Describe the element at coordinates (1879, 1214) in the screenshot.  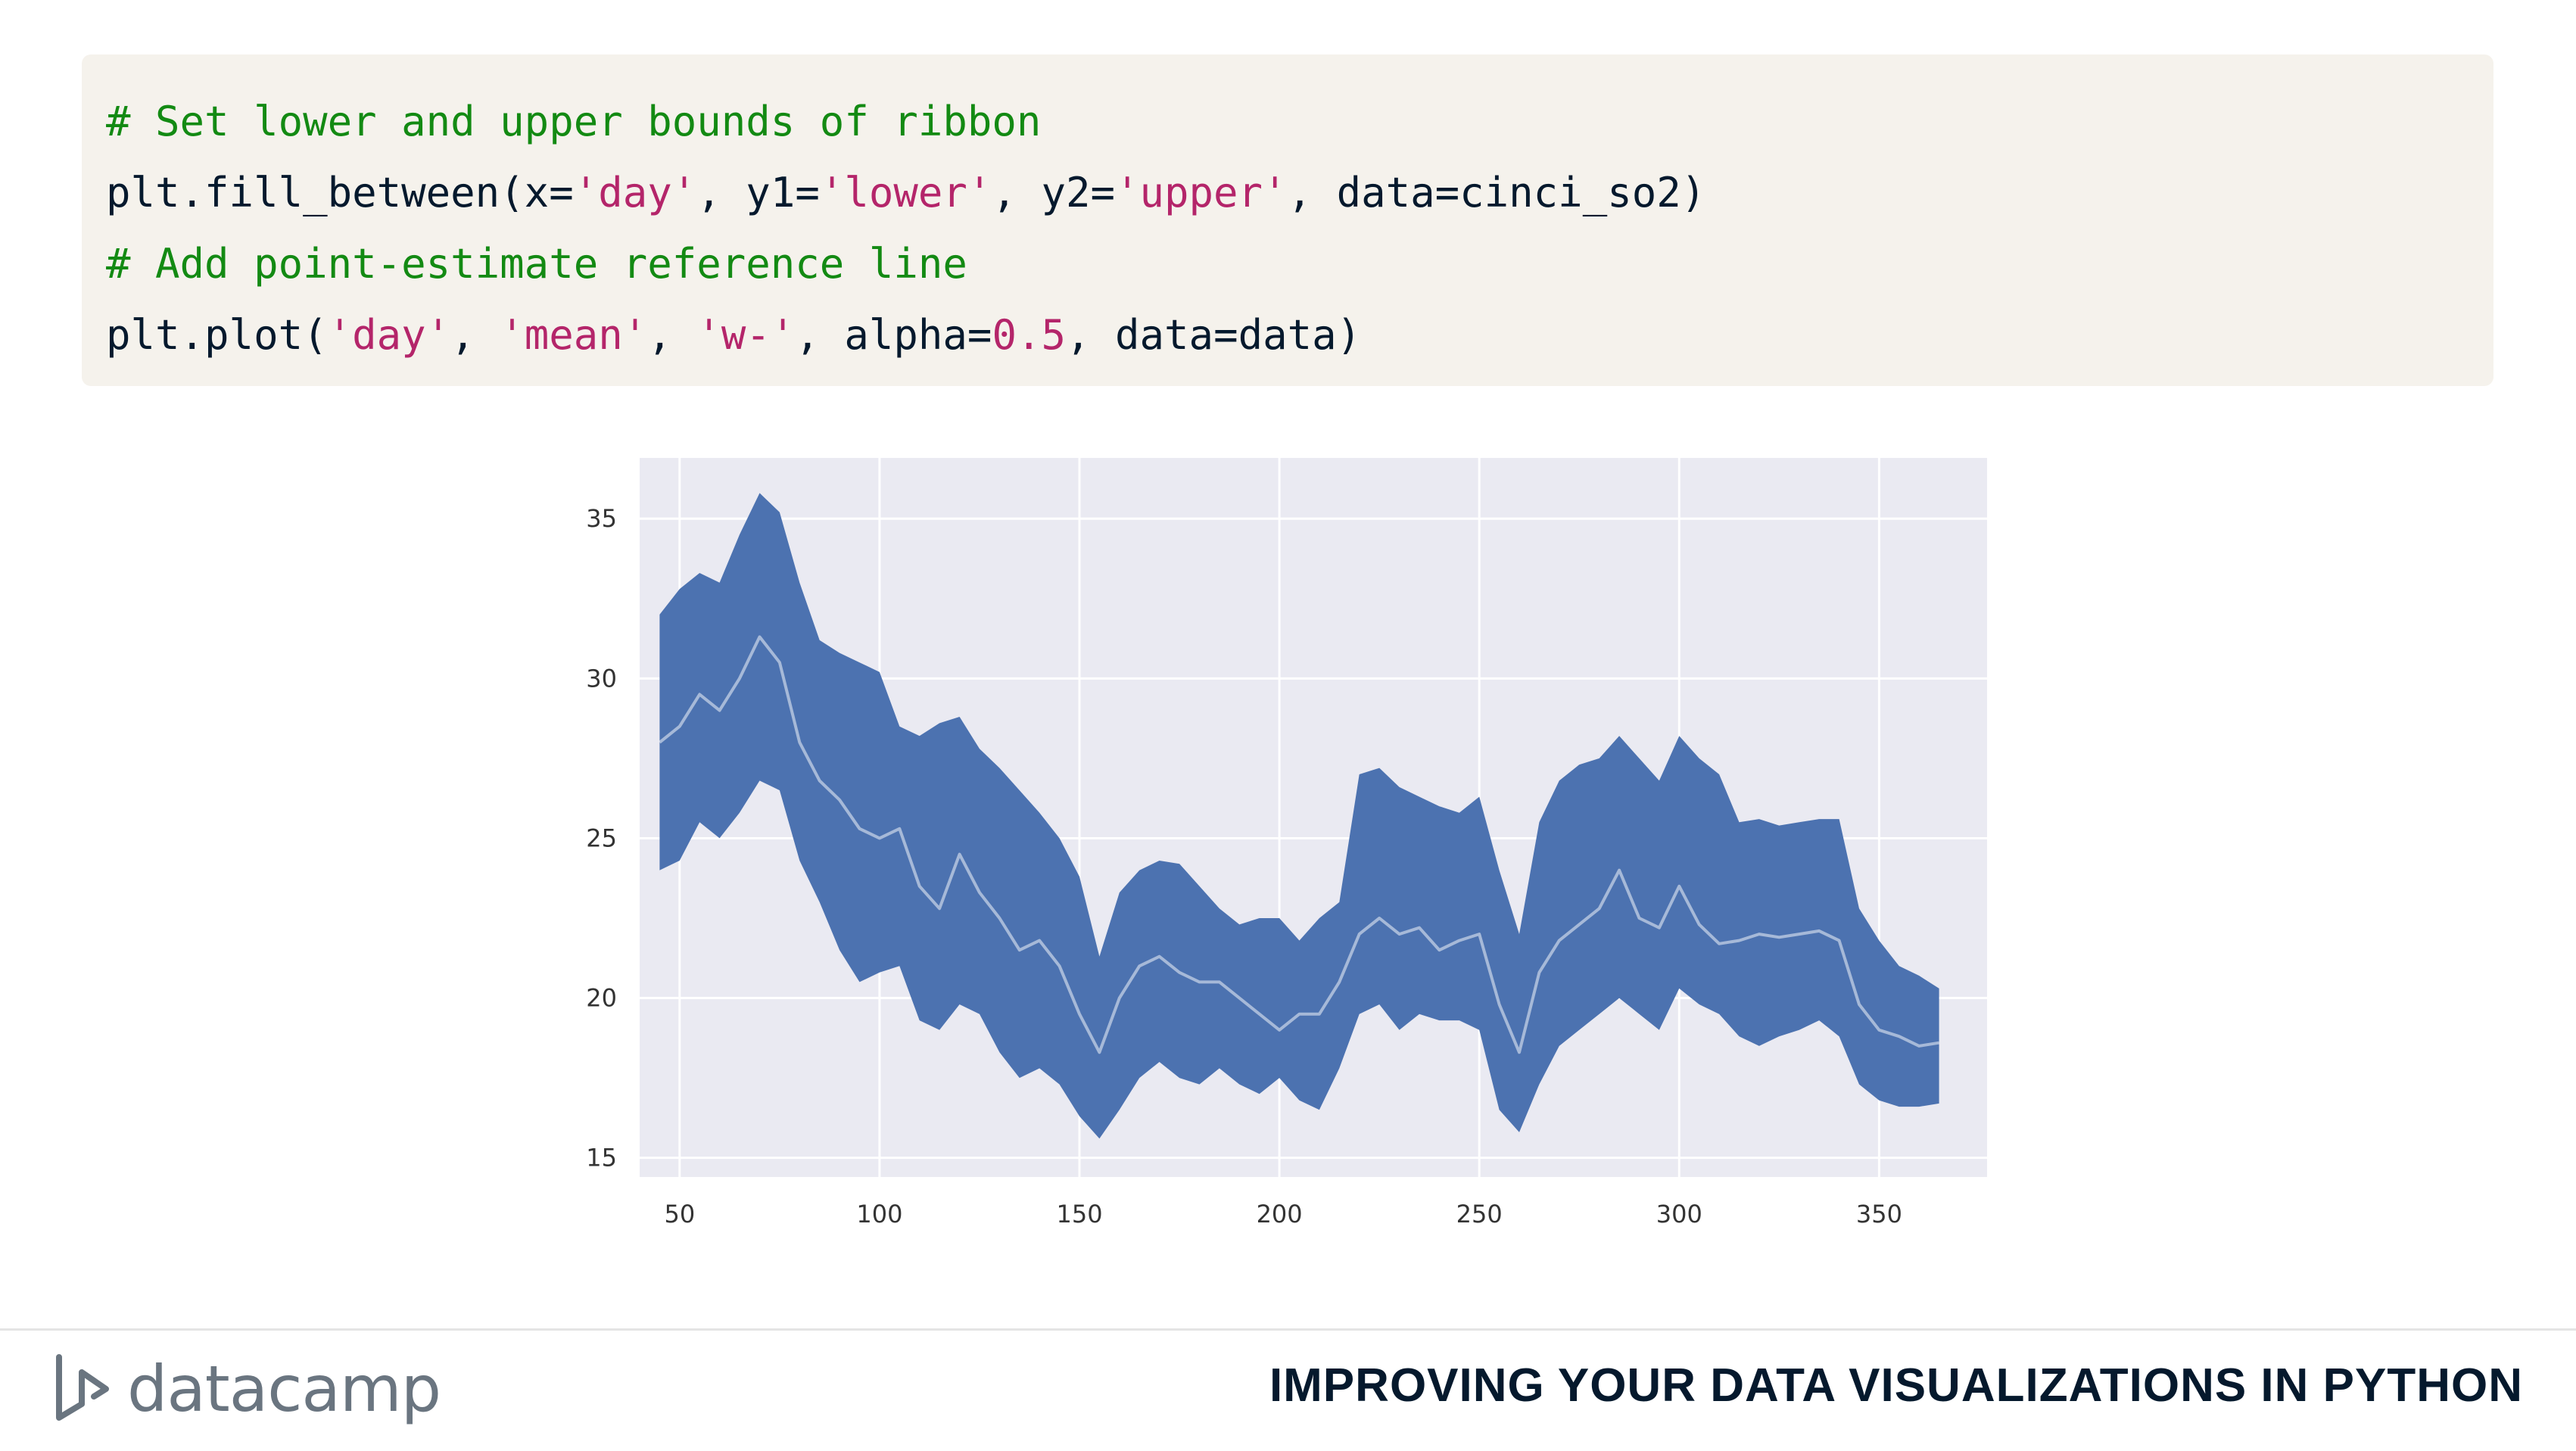
I see `x-tick-label: 350` at that location.